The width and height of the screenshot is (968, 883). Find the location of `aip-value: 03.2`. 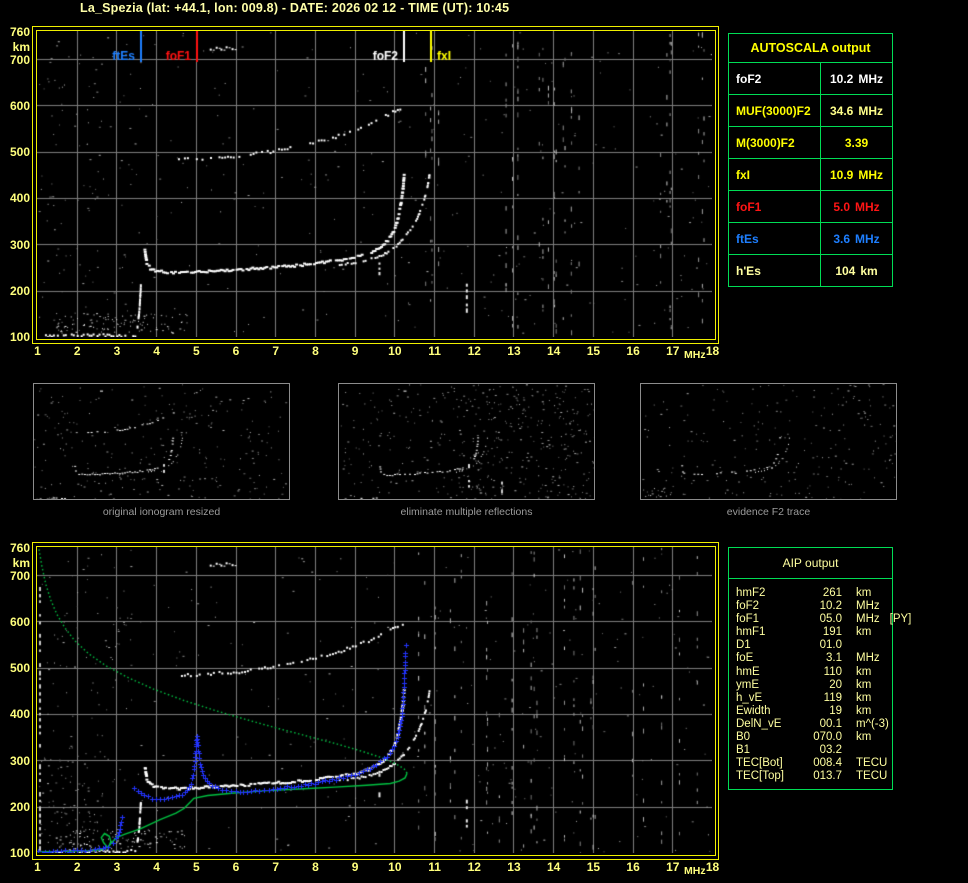

aip-value: 03.2 is located at coordinates (830, 750).